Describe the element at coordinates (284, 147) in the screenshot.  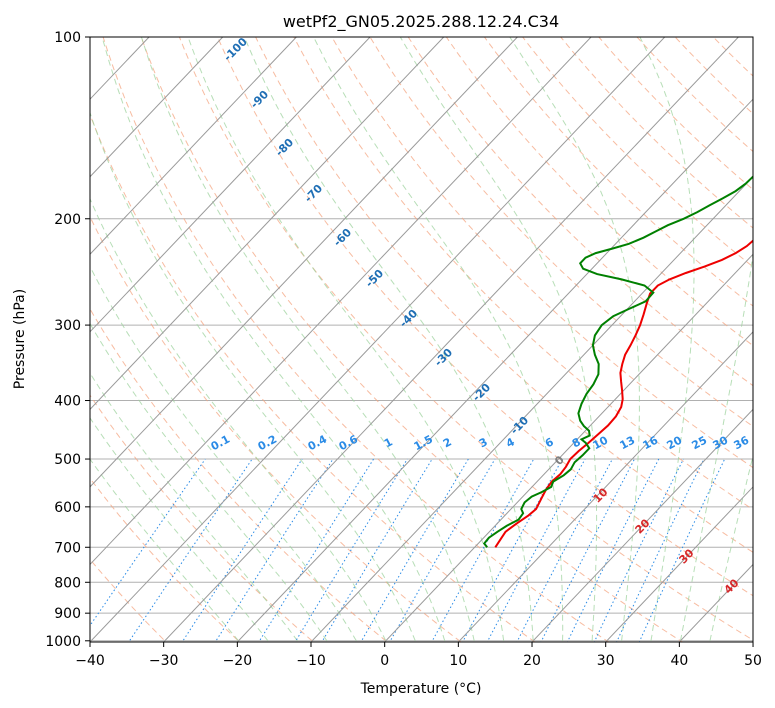
I see `isotherm-label: -80` at that location.